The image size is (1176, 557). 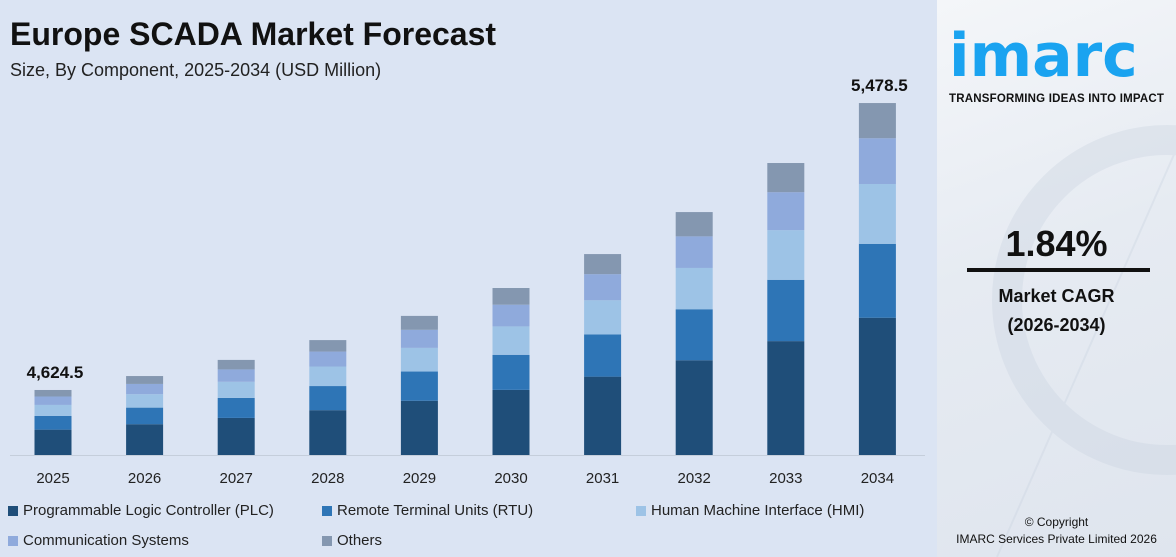 What do you see at coordinates (758, 510) in the screenshot?
I see `legend-label: Human Machine Interface (HMI)` at bounding box center [758, 510].